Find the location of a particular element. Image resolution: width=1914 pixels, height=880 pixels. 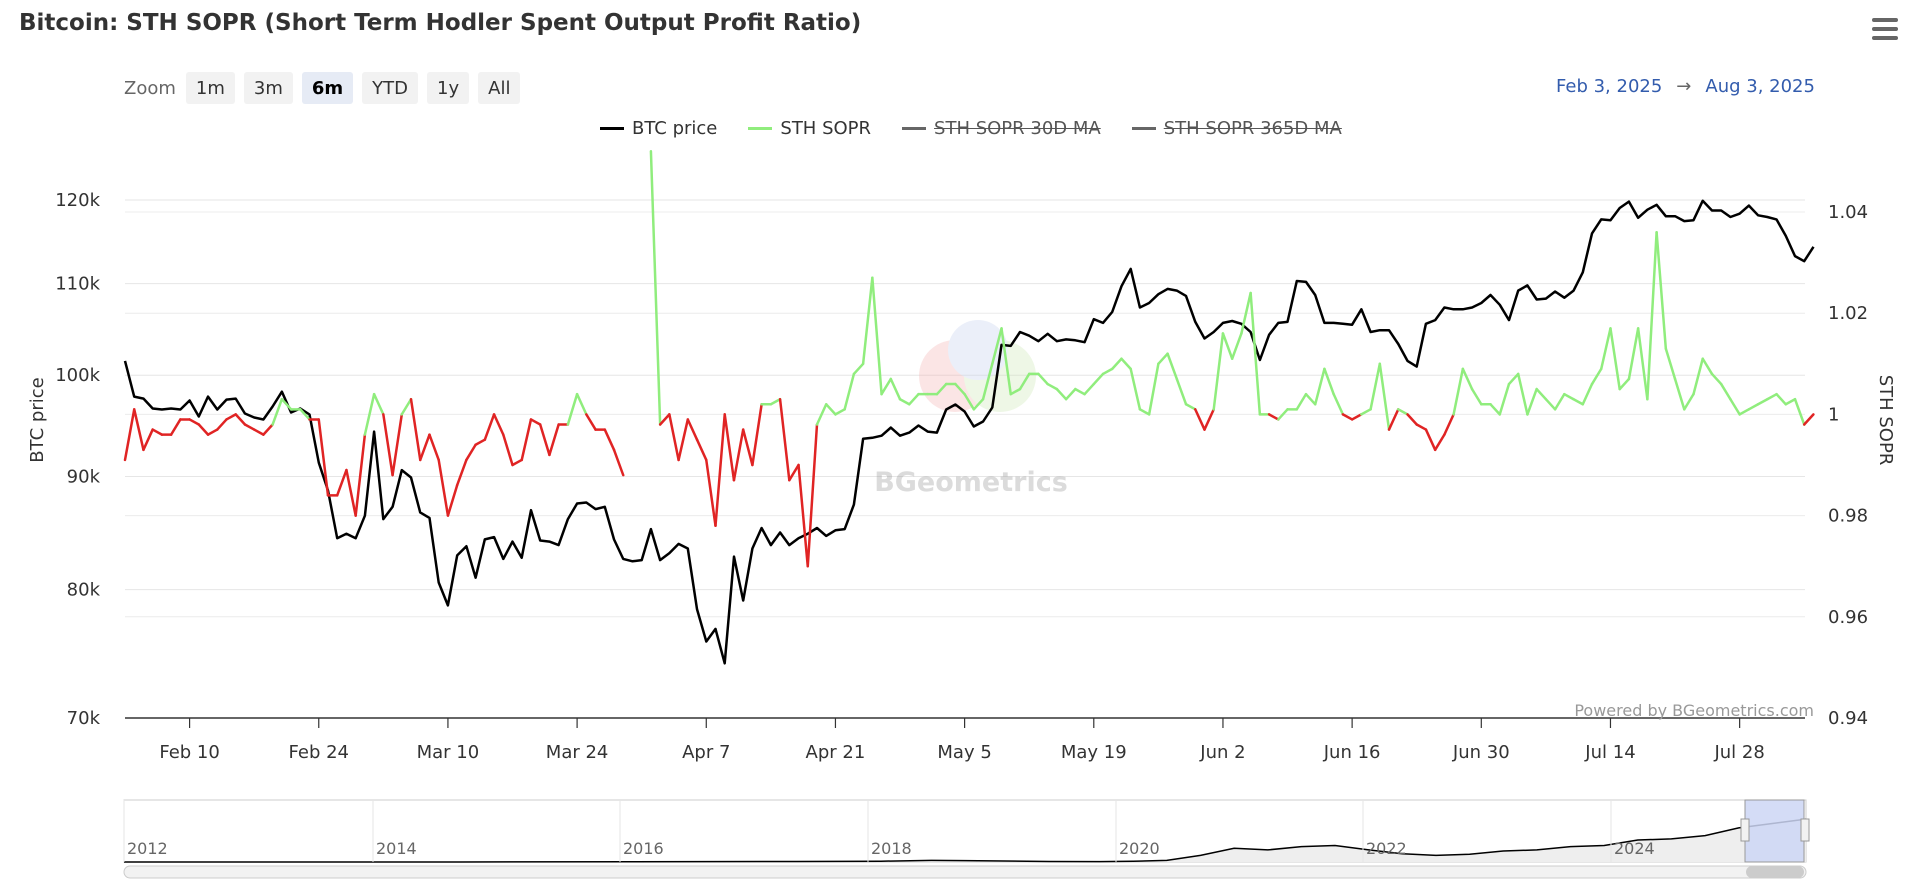

range-from-input: Feb 3, 2025 is located at coordinates (1609, 86).